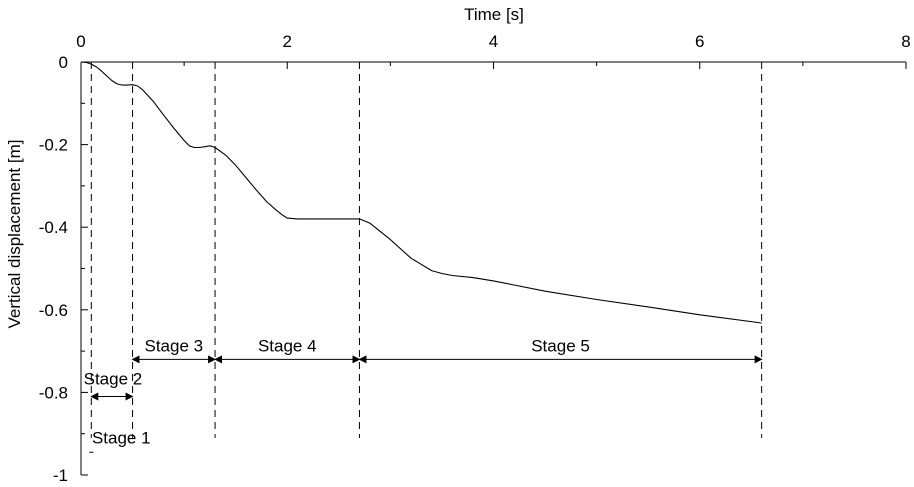 The height and width of the screenshot is (487, 914). What do you see at coordinates (53, 227) in the screenshot?
I see `y-tick-label: -0.4` at bounding box center [53, 227].